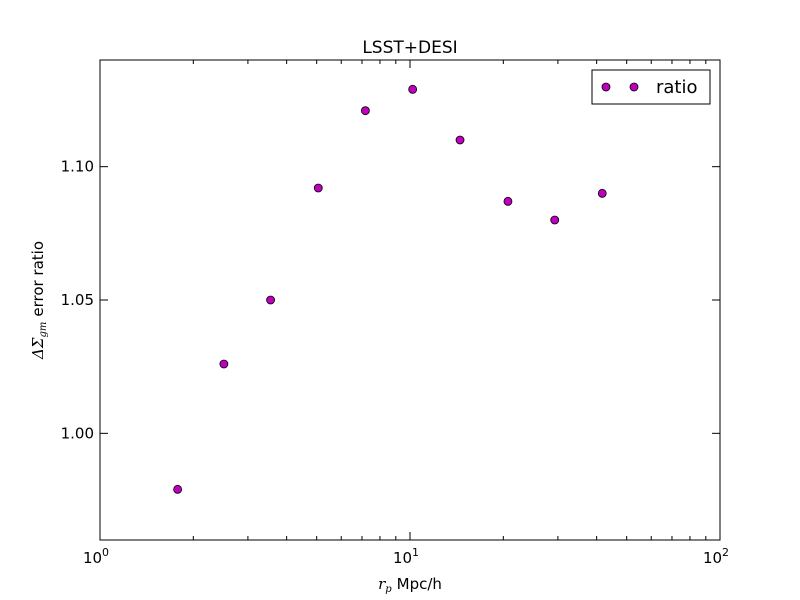 The height and width of the screenshot is (600, 800). What do you see at coordinates (677, 87) in the screenshot?
I see `legend-label: ratio` at bounding box center [677, 87].